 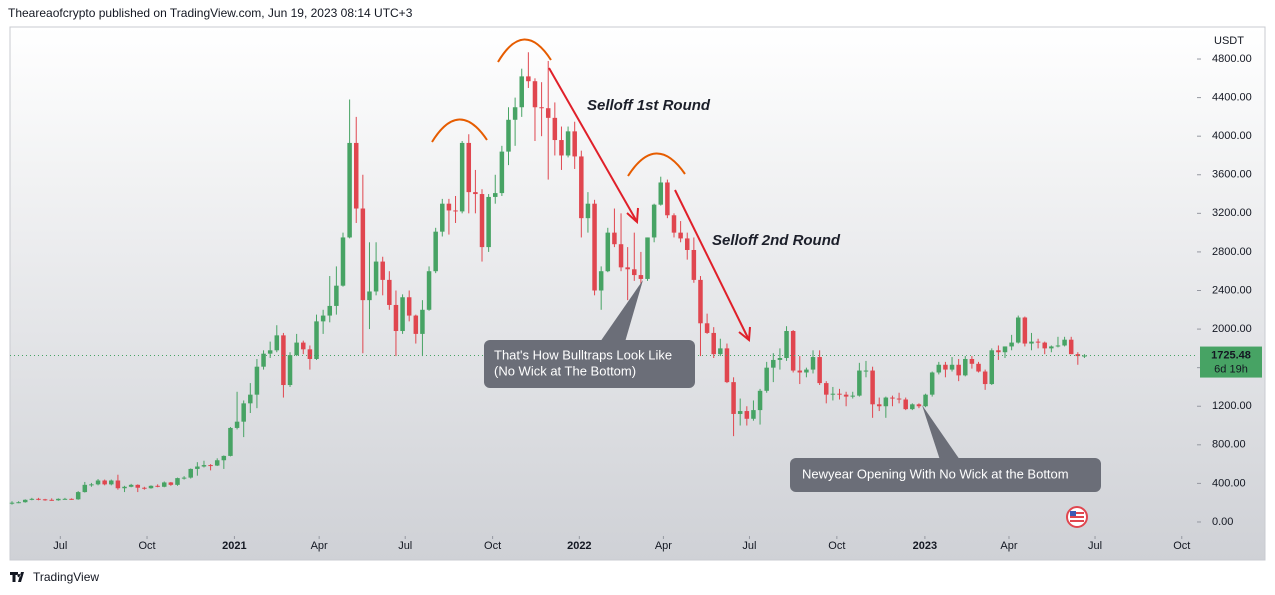 I want to click on logo, so click(x=17, y=577).